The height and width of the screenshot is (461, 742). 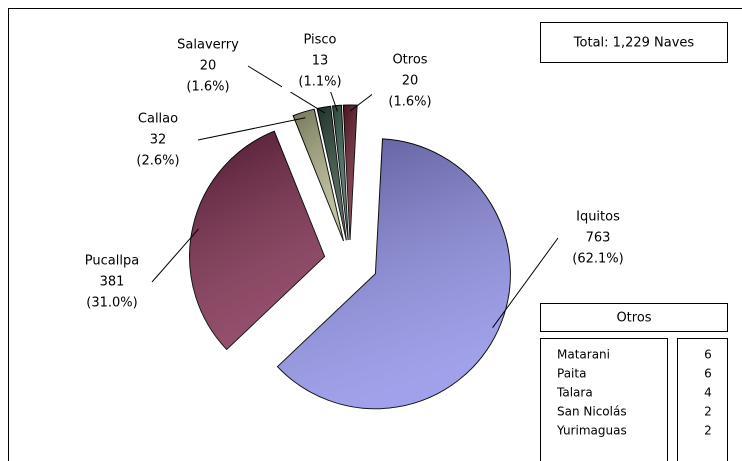 What do you see at coordinates (591, 431) in the screenshot?
I see `table-name: Yurimaguas` at bounding box center [591, 431].